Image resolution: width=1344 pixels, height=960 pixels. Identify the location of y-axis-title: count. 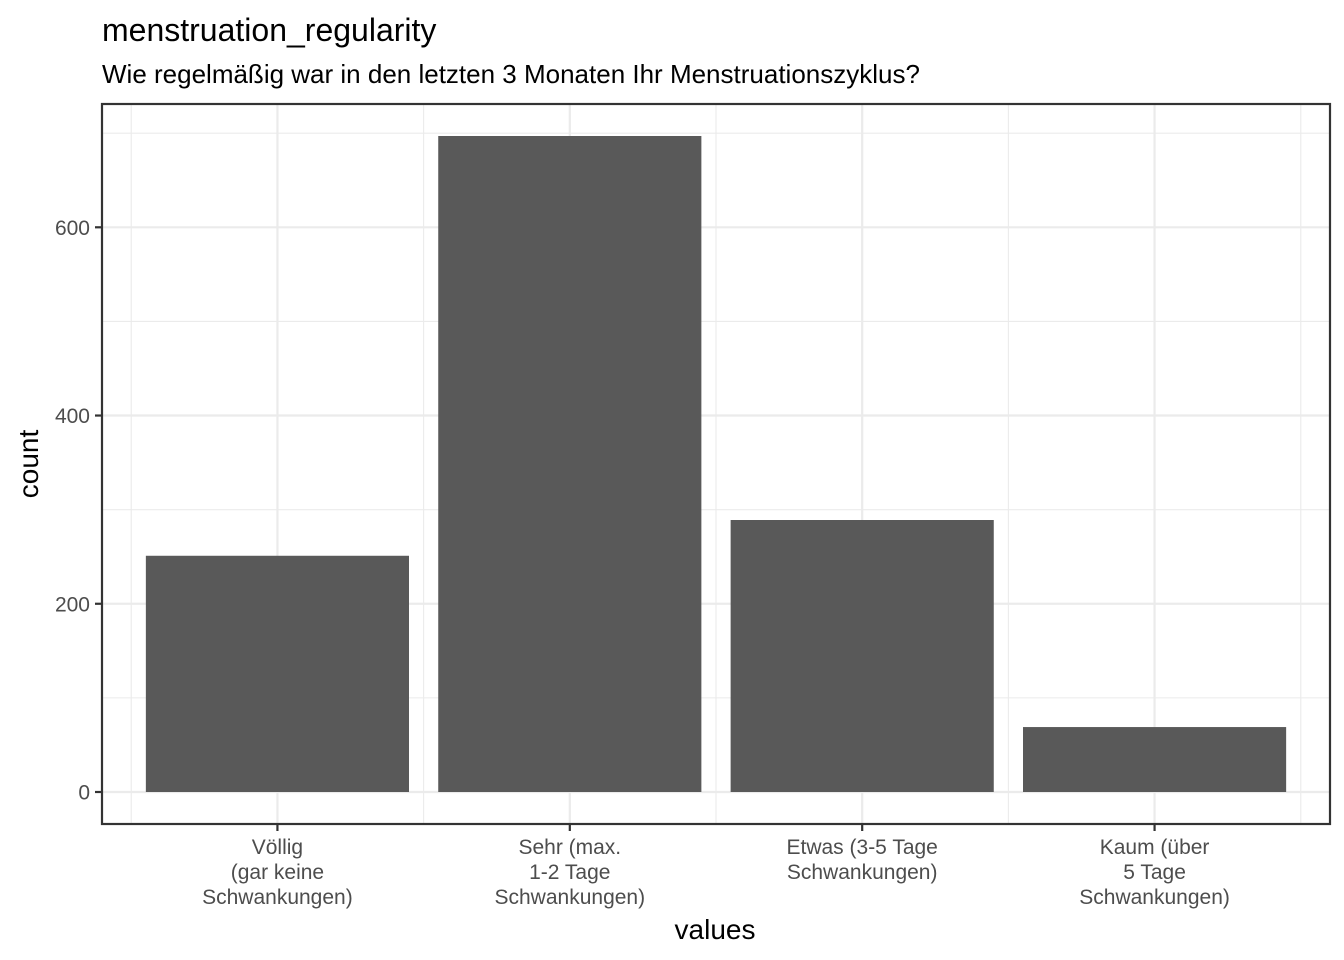
(28, 464).